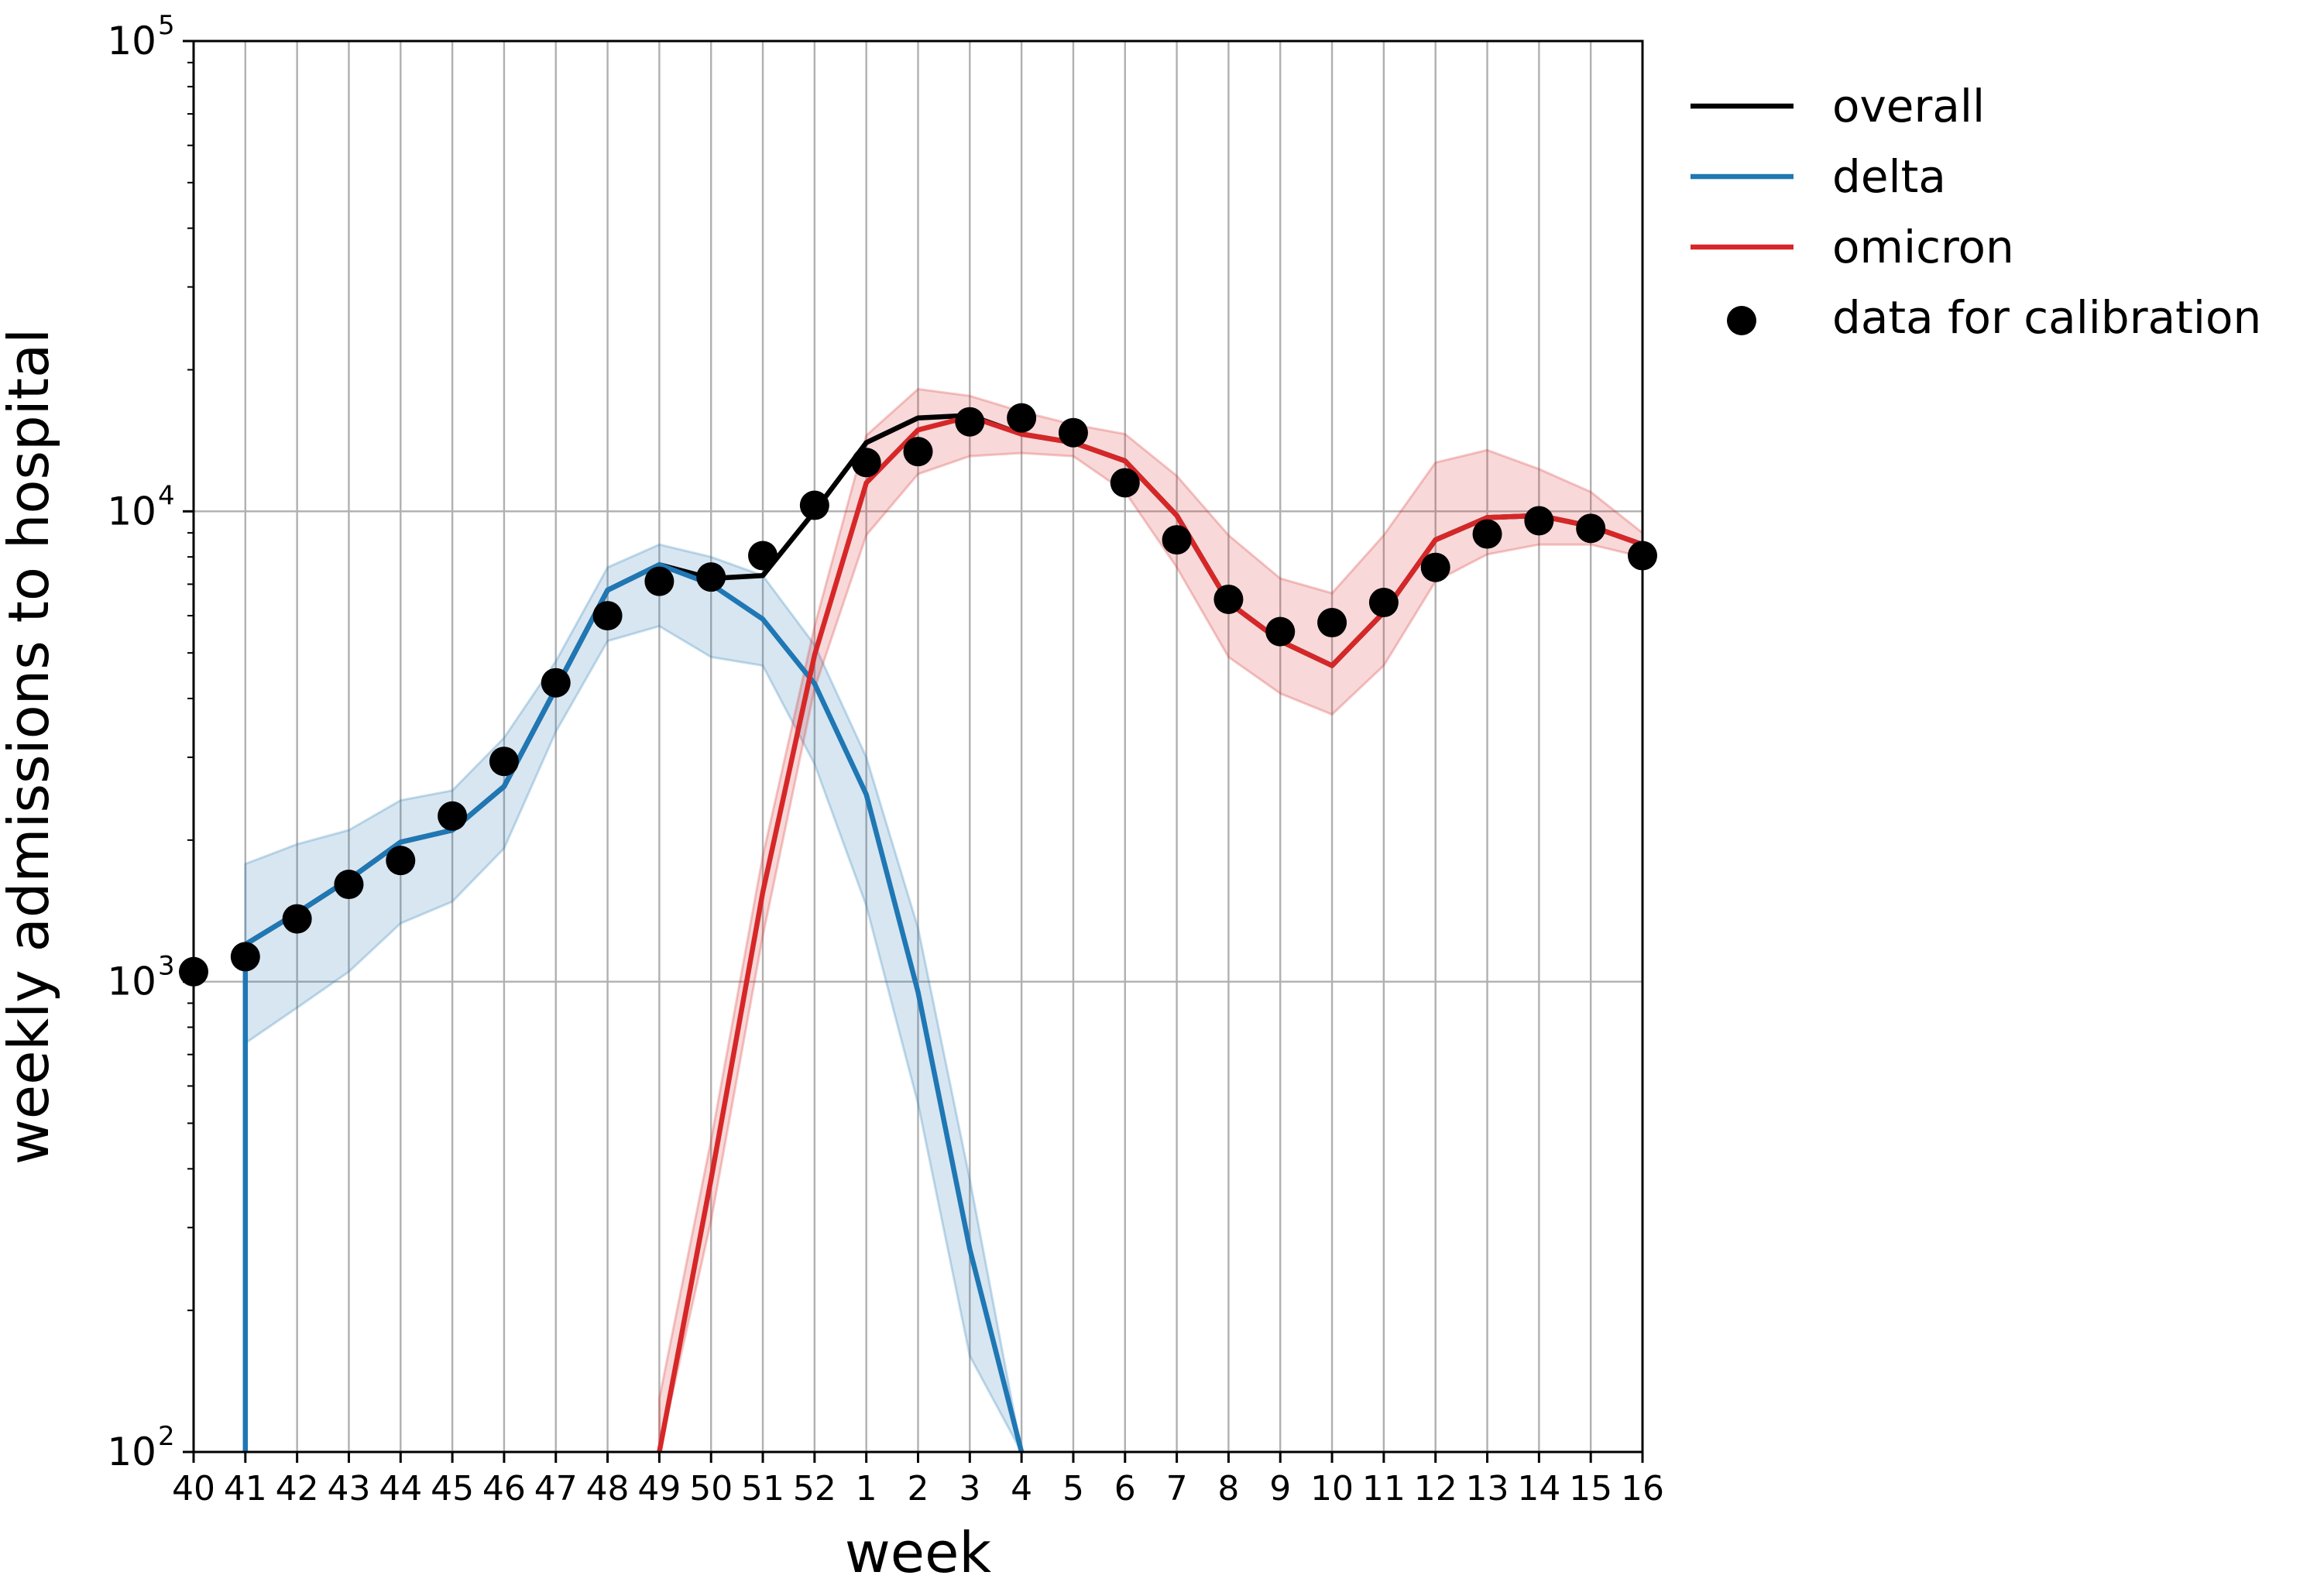  Describe the element at coordinates (349, 1488) in the screenshot. I see `x-tick-label: 43` at that location.